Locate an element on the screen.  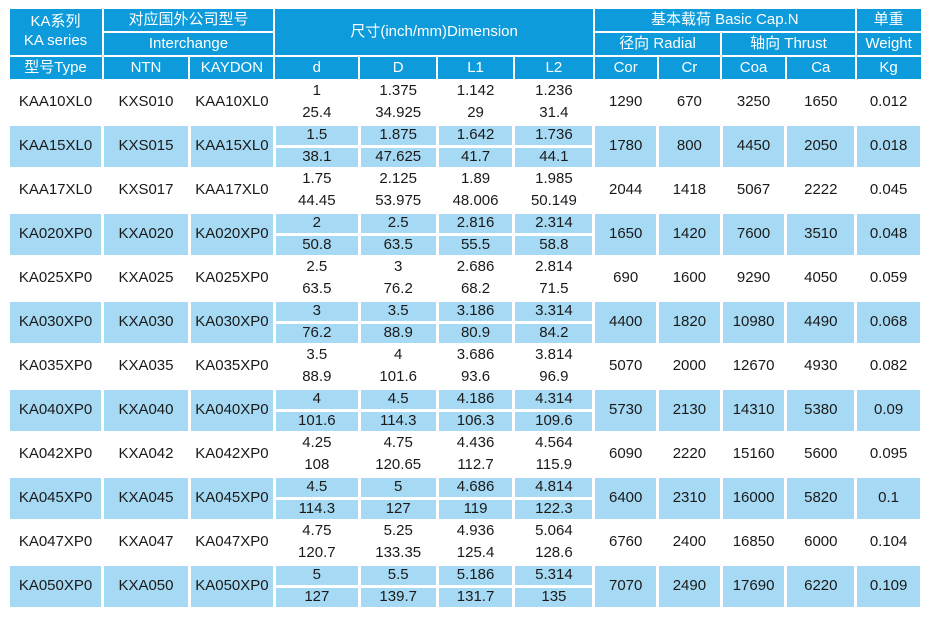
cell-cr: 1600 is located at coordinates (689, 278).